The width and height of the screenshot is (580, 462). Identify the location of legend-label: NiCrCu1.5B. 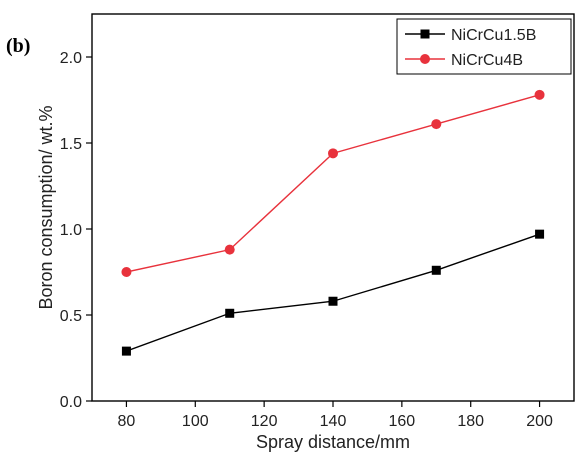
(493, 35).